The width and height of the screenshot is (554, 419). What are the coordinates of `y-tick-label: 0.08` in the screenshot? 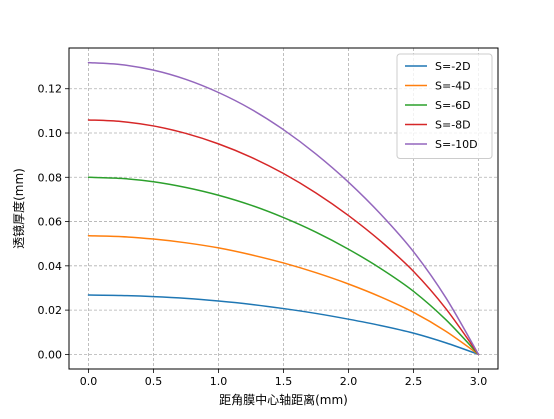 It's located at (50, 177).